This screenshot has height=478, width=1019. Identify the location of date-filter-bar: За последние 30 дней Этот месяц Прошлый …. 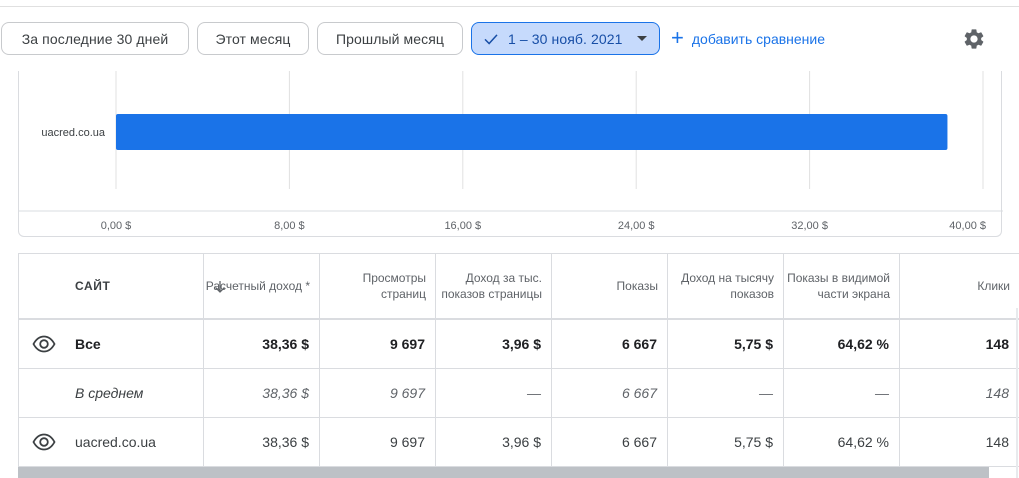
(509, 39).